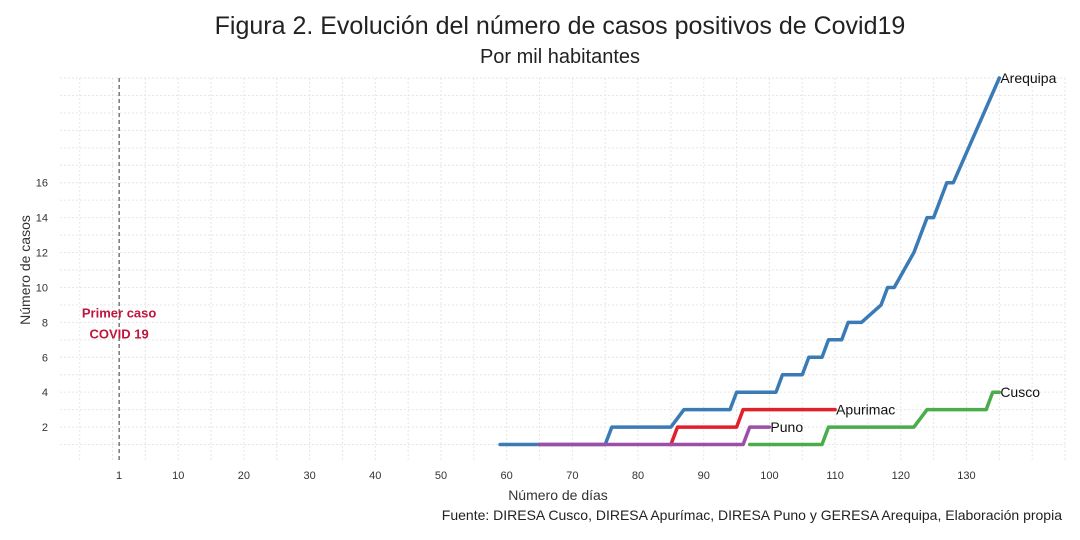 This screenshot has height=540, width=1080. I want to click on y-axis-label: Número de casos, so click(25, 270).